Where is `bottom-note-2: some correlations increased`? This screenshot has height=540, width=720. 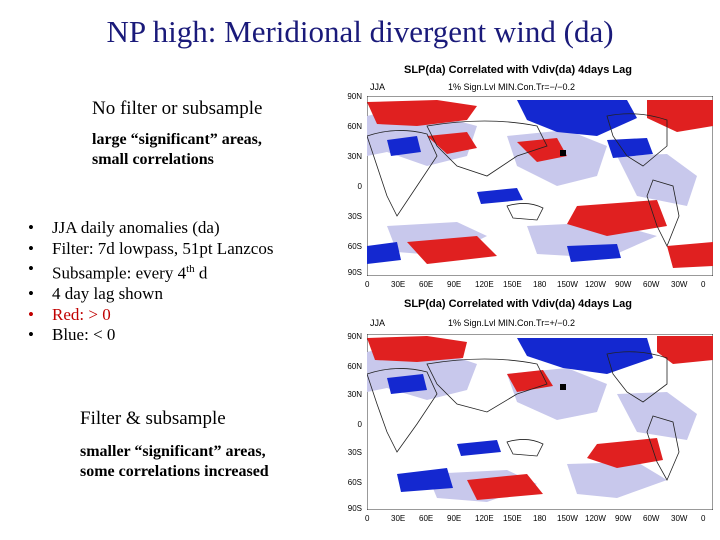
bottom-note-2: some correlations increased is located at coordinates (174, 471).